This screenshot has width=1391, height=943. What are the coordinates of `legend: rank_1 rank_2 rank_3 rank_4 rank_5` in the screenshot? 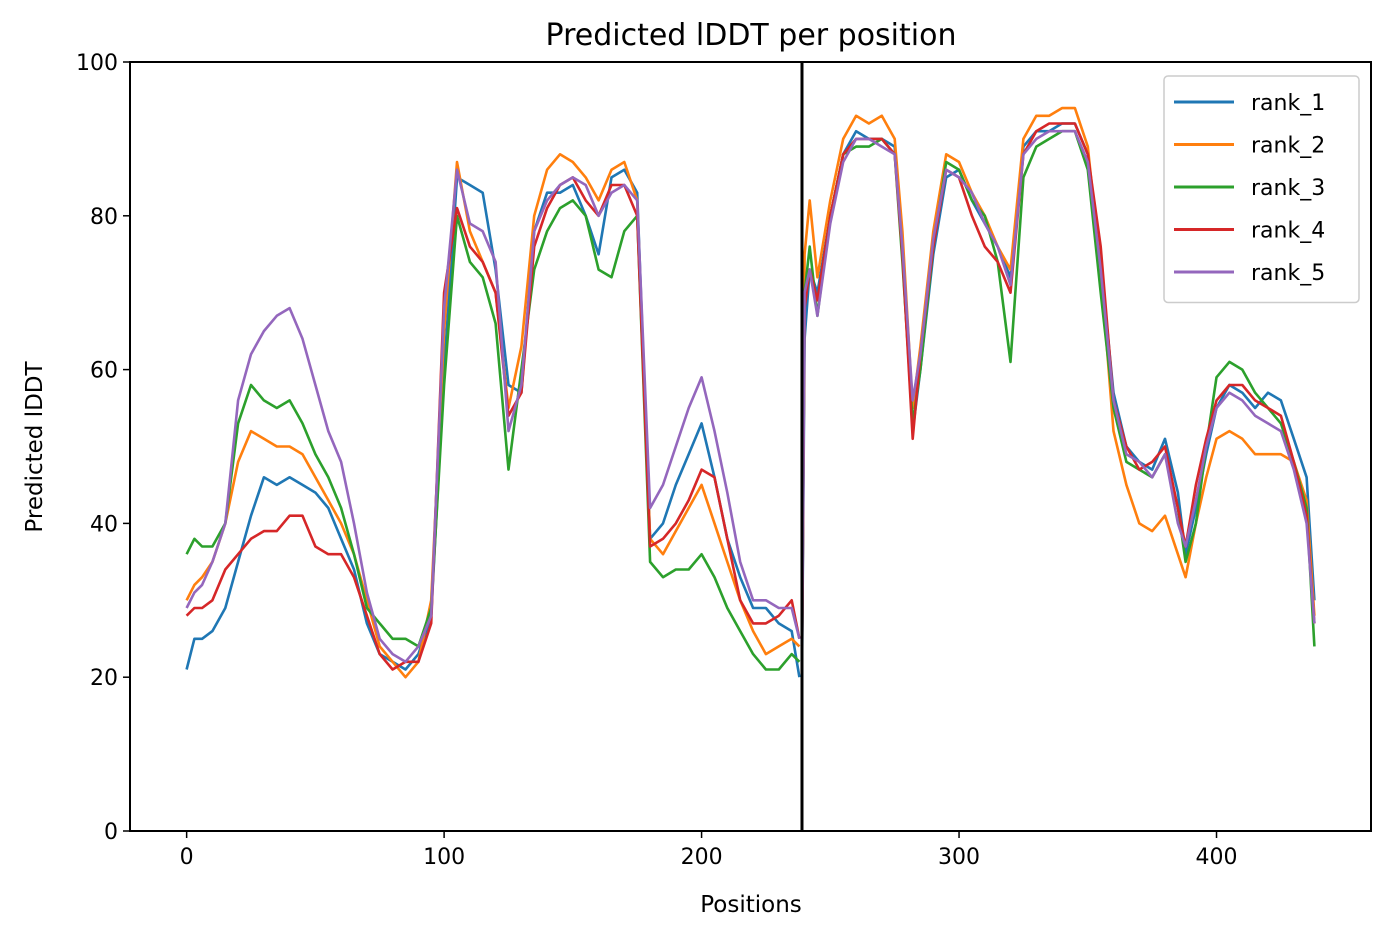 It's located at (1261, 189).